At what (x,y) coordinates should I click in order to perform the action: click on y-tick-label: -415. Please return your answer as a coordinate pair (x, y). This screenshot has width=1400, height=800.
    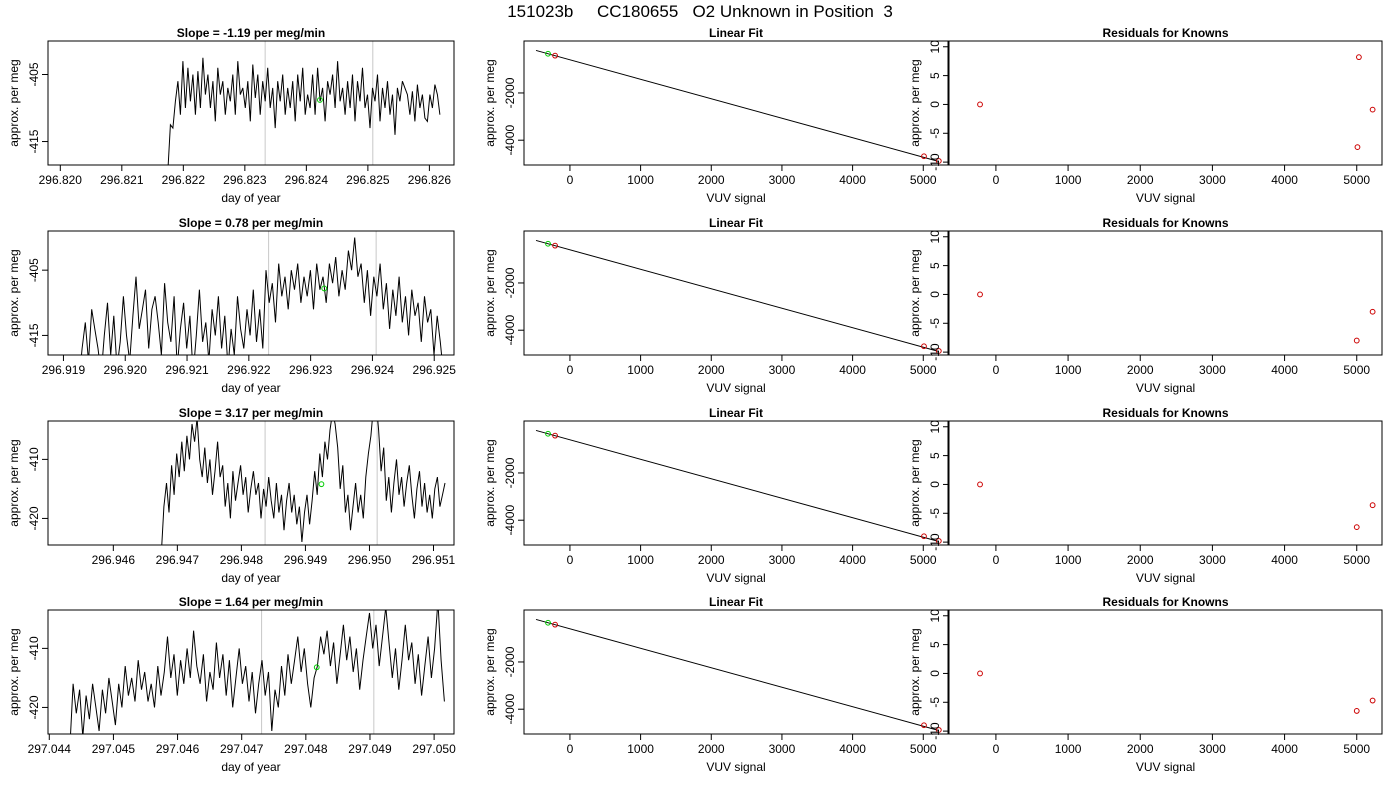
    Looking at the image, I should click on (34, 335).